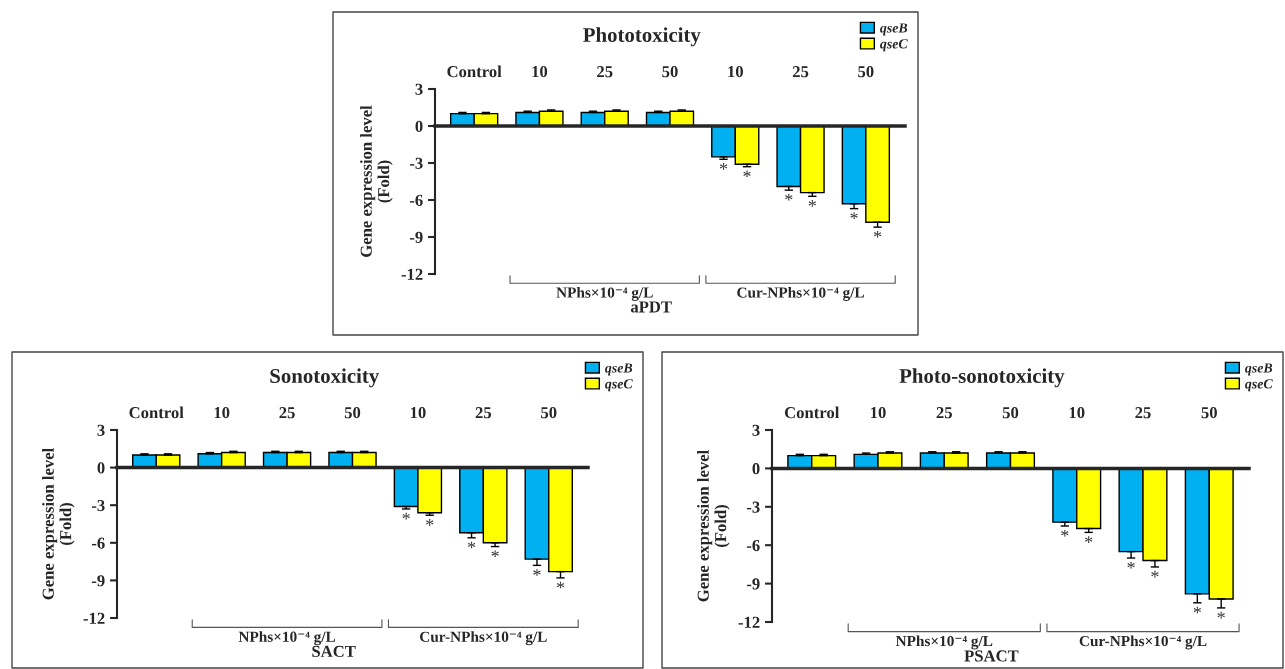 The image size is (1285, 669). What do you see at coordinates (334, 651) in the screenshot?
I see `x-axis-title: SACT` at bounding box center [334, 651].